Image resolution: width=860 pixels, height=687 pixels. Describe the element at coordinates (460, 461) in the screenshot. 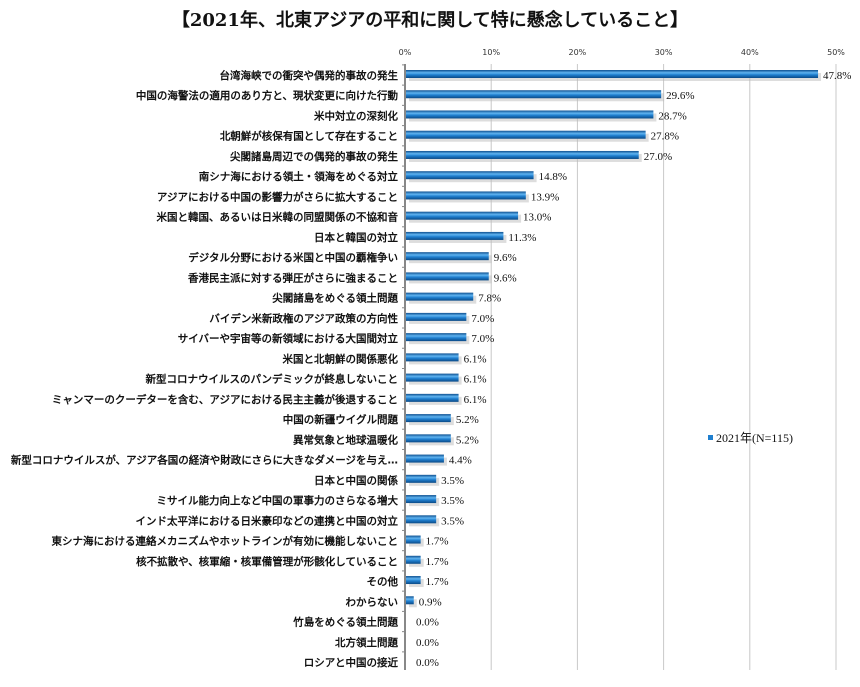

I see `data-label: 4.4%` at that location.